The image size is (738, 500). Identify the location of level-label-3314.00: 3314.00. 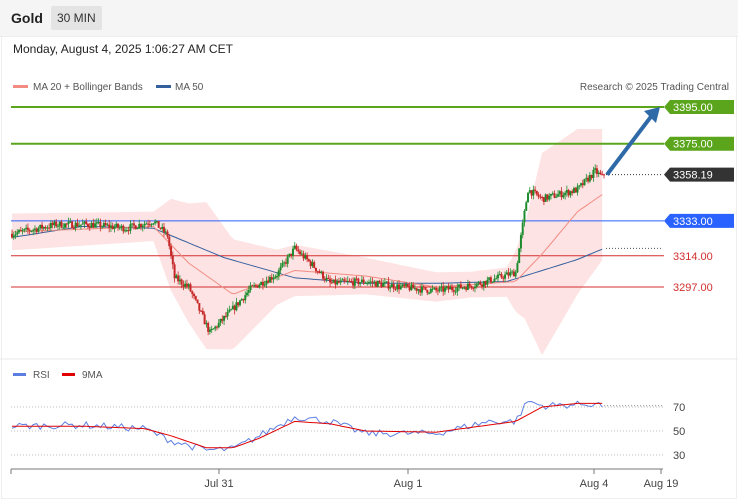
(693, 257).